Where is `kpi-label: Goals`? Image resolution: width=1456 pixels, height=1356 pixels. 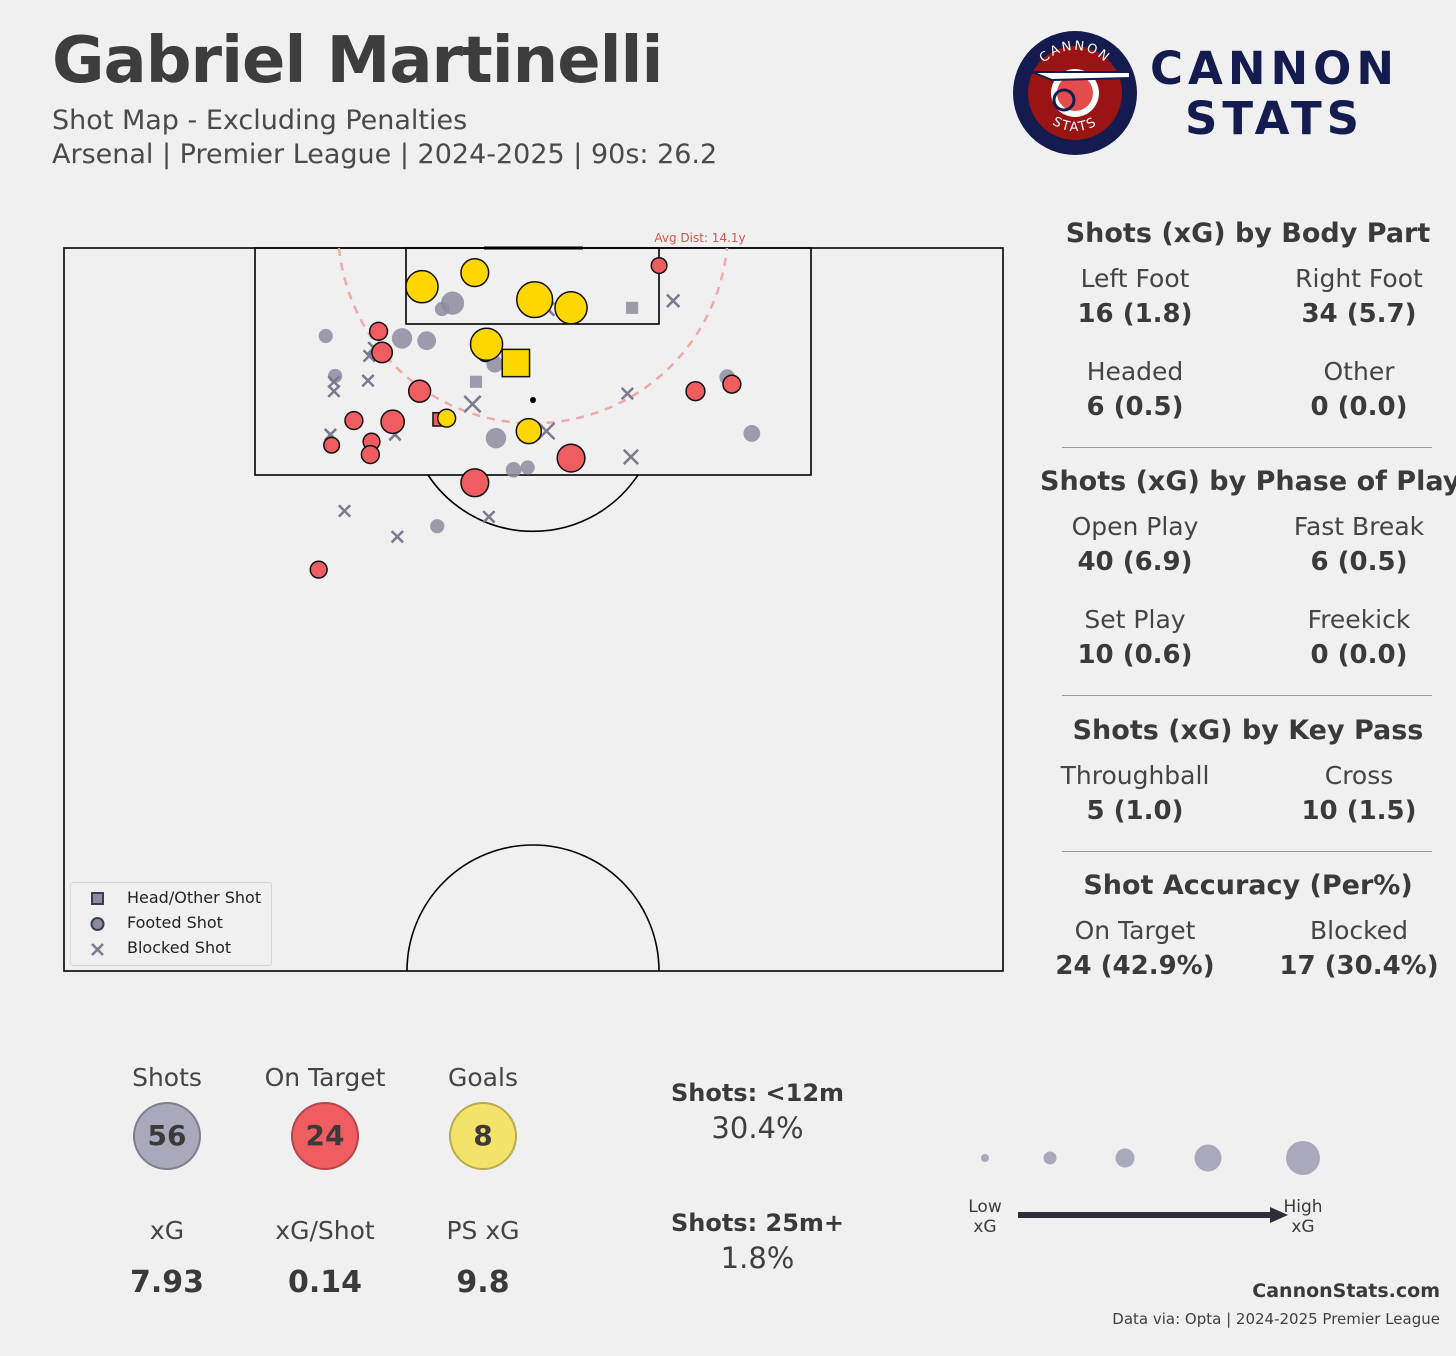 kpi-label: Goals is located at coordinates (483, 1077).